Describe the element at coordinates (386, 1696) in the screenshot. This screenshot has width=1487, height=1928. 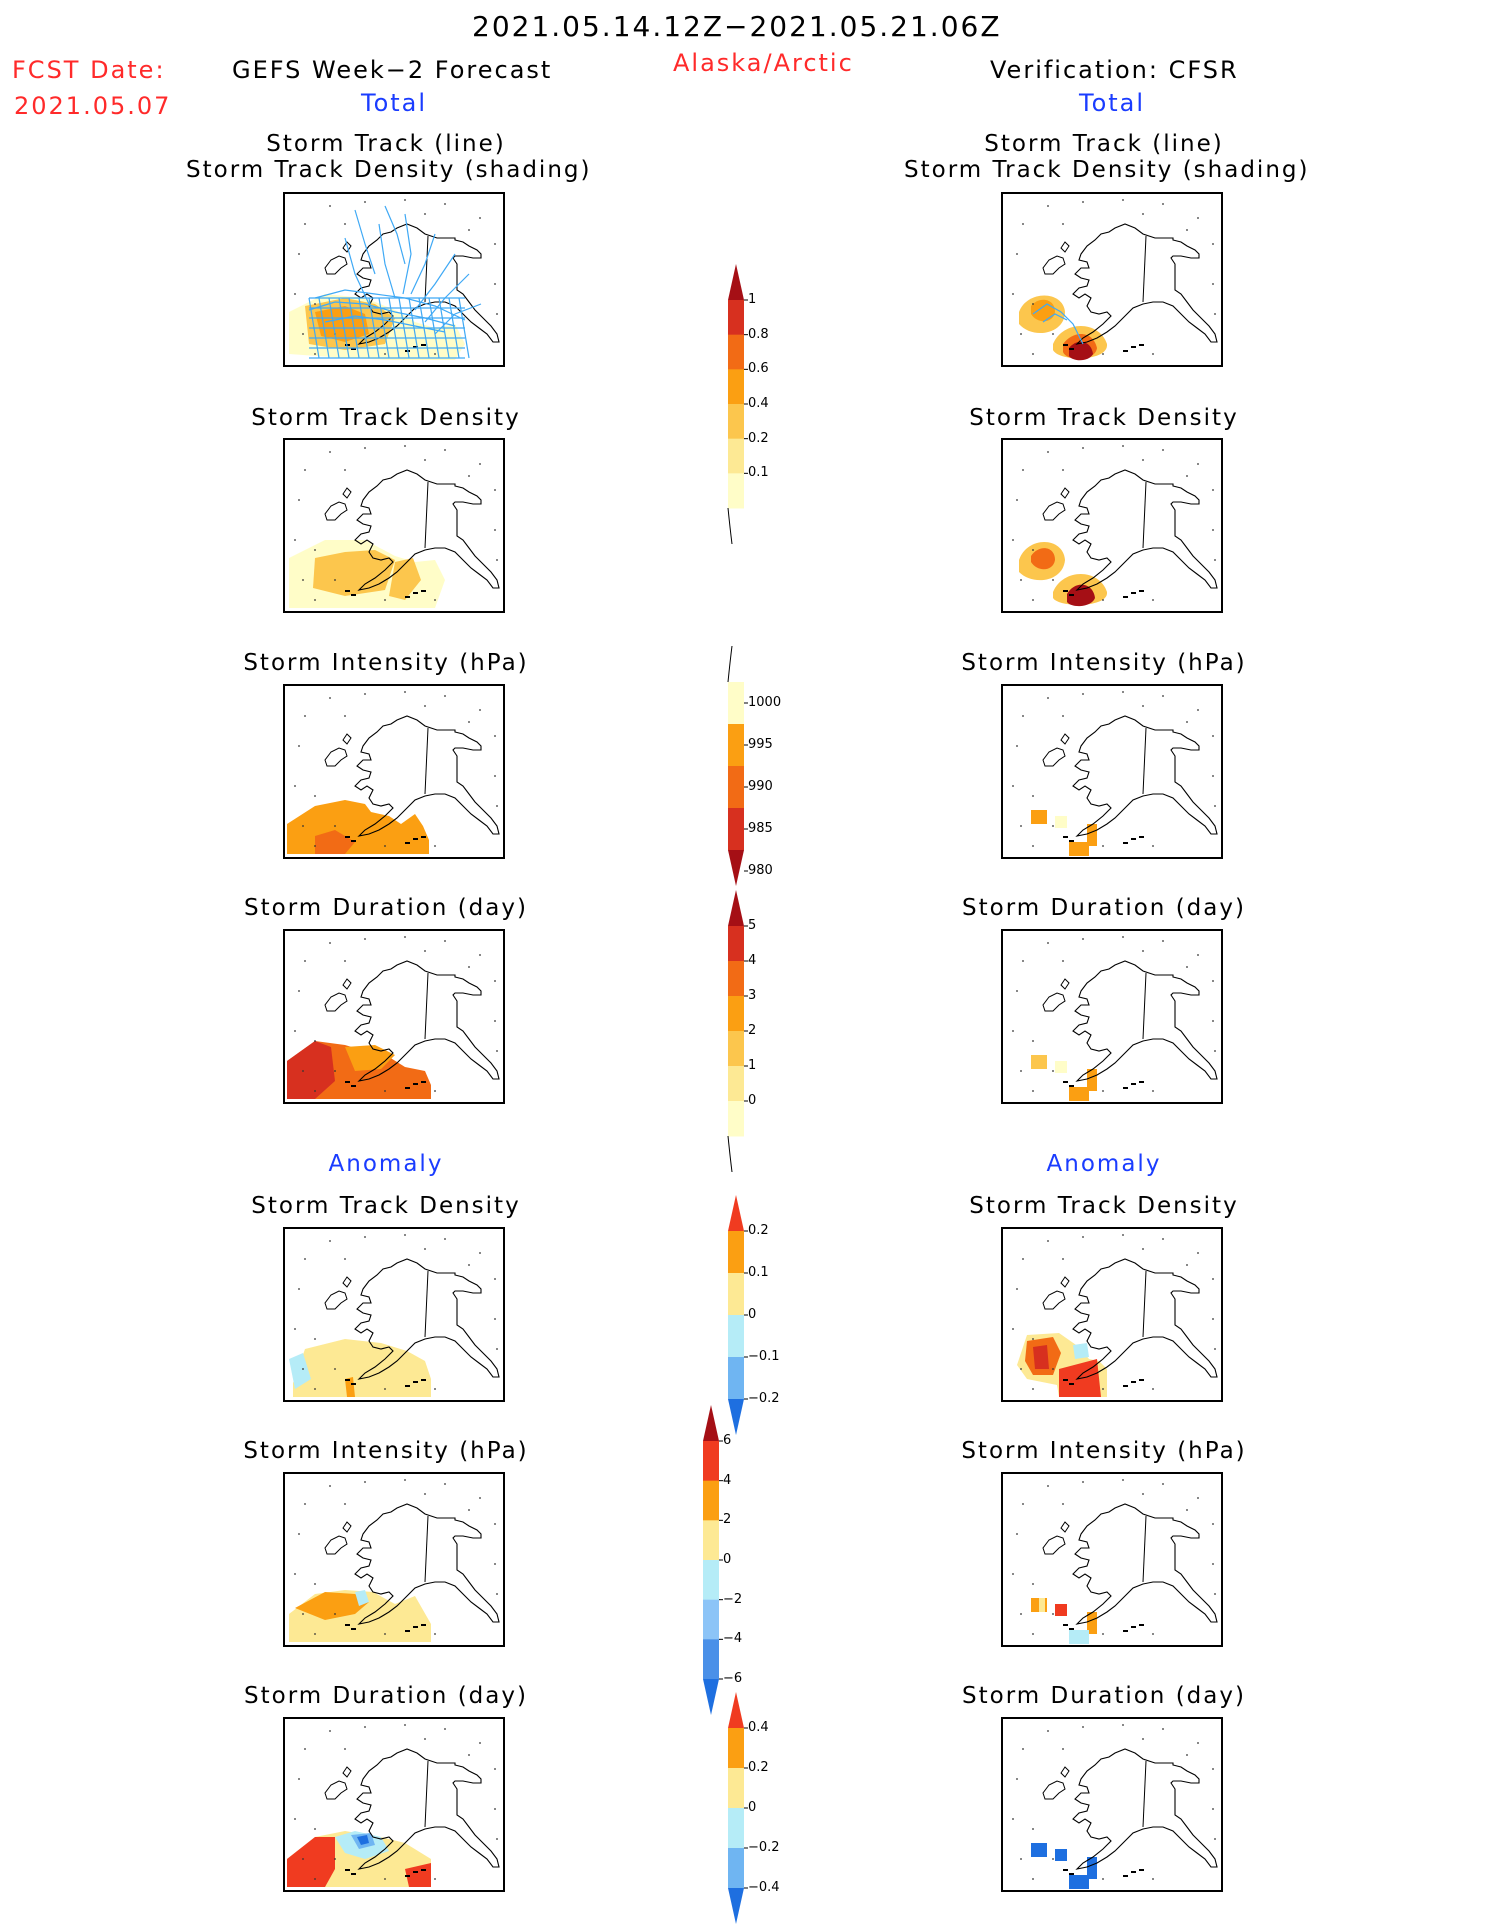
I see `left-anom-duration-title: Storm Duration (day)` at that location.